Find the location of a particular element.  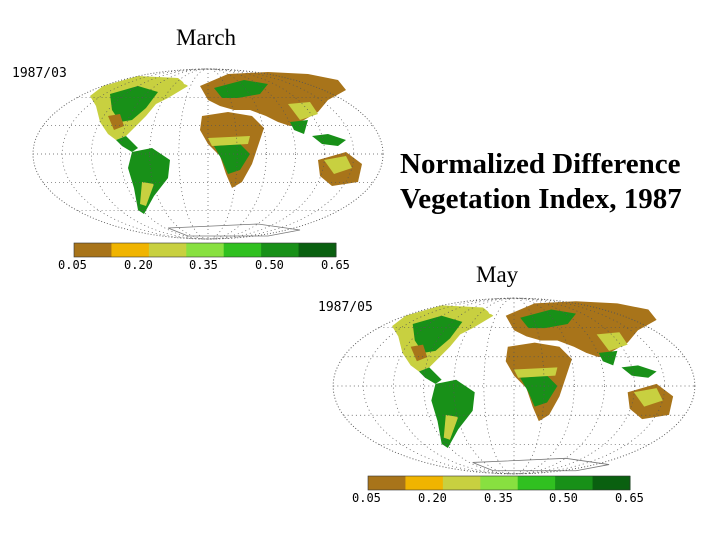

may-antarctica-outline is located at coordinates (541, 464).